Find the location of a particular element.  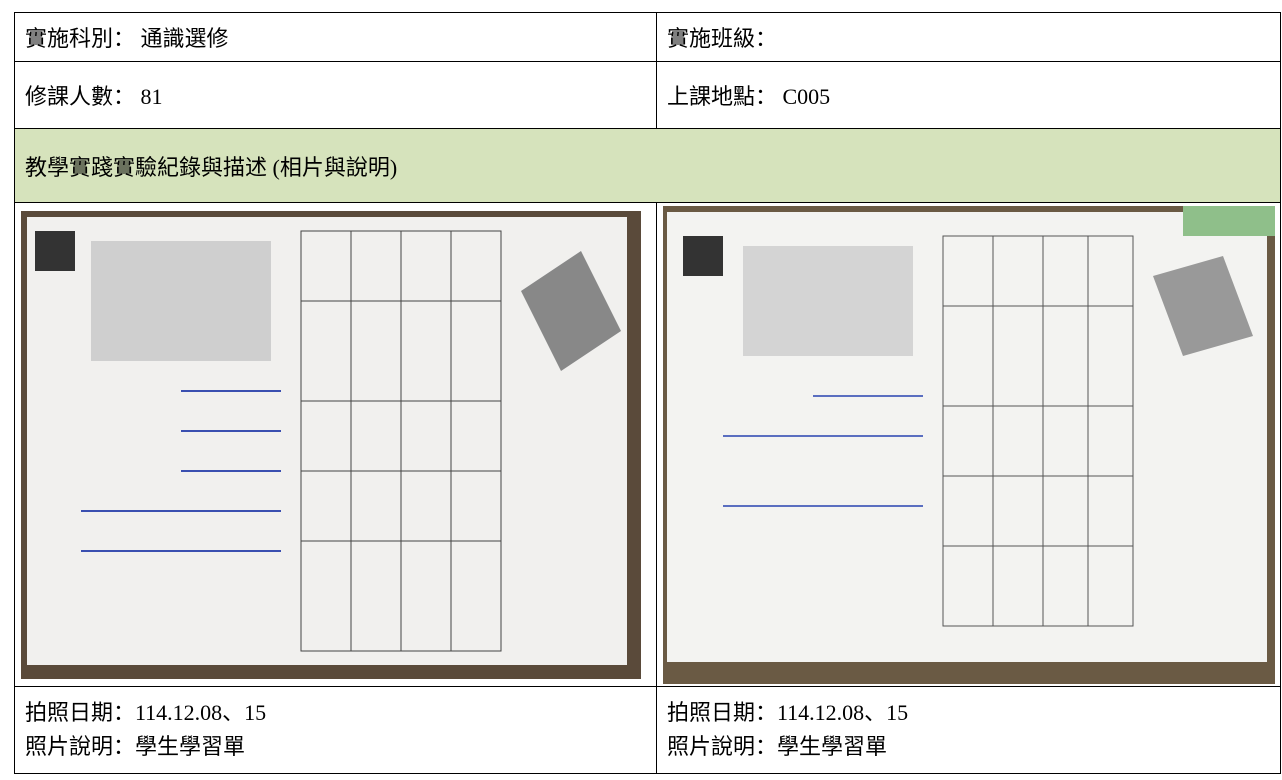

section-title: 教學實踐實驗紀錄與描述 (相片與說明) is located at coordinates (211, 167).